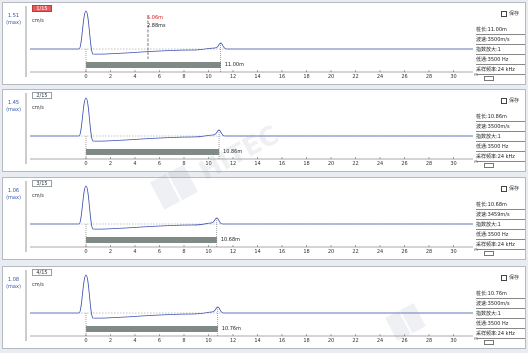  I want to click on record-index: 3/15, so click(42, 183).